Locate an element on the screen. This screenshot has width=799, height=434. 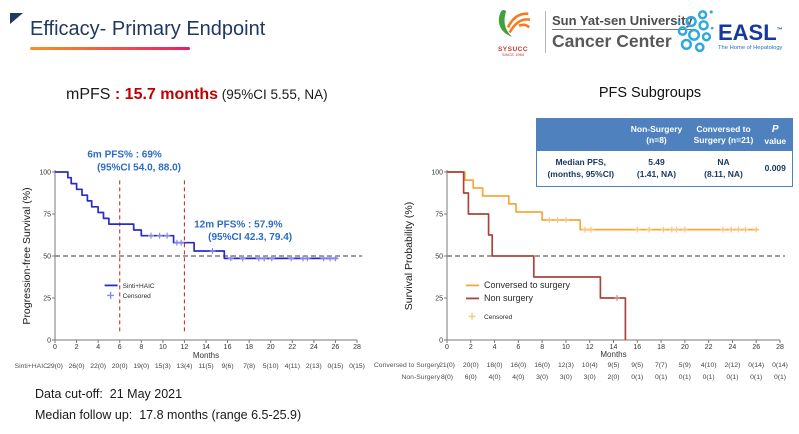
svg-text: 21(0) is located at coordinates (447, 365).